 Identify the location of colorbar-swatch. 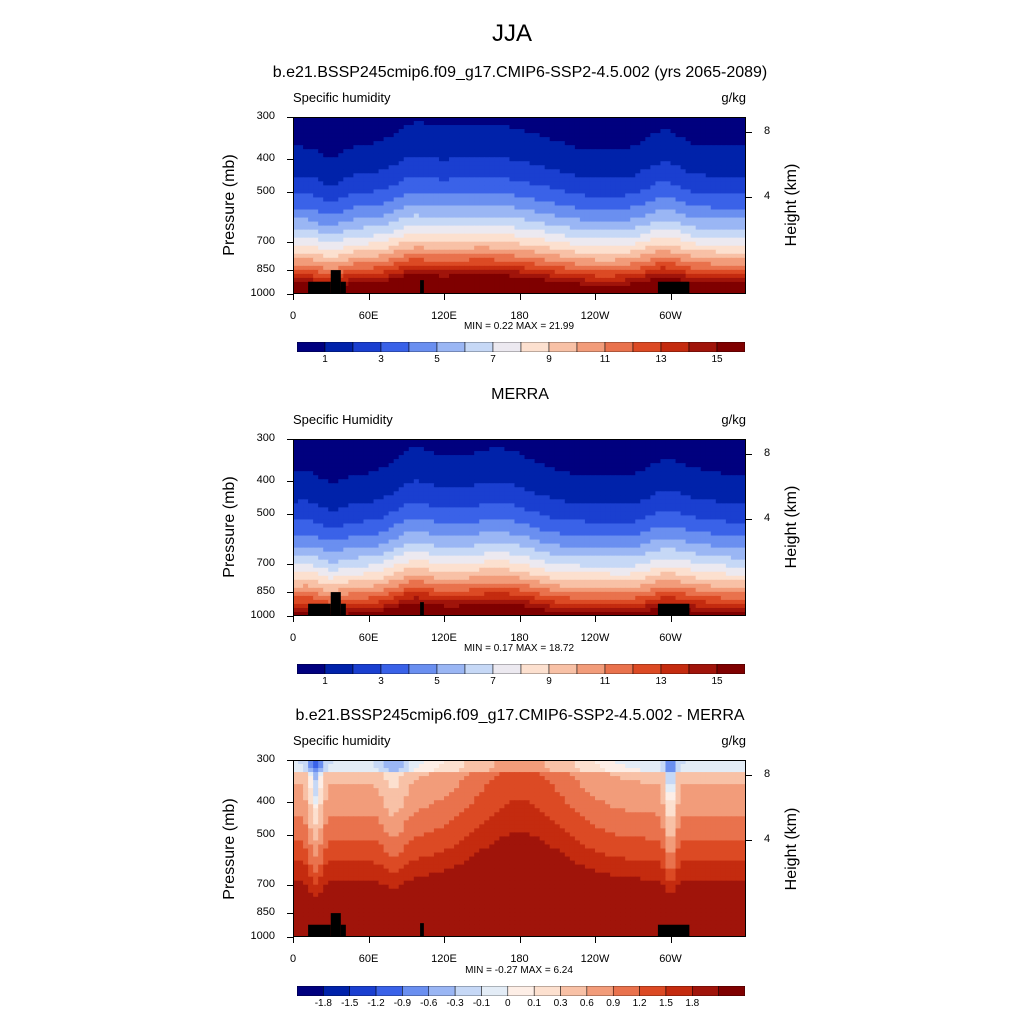
(535, 347).